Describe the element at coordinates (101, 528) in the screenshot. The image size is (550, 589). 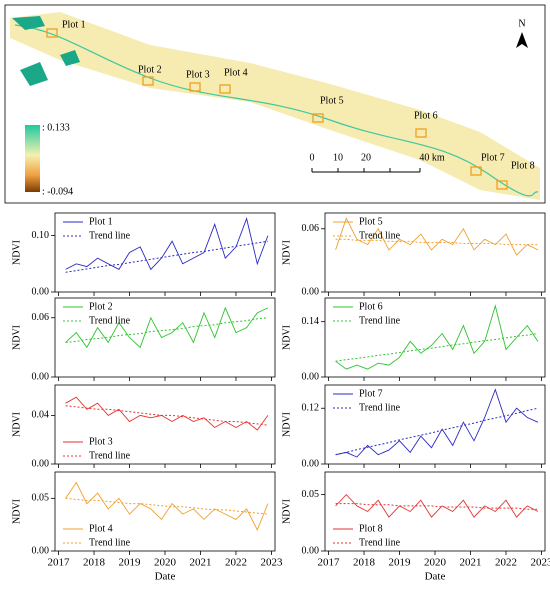
I see `legend-label: Plot 4` at that location.